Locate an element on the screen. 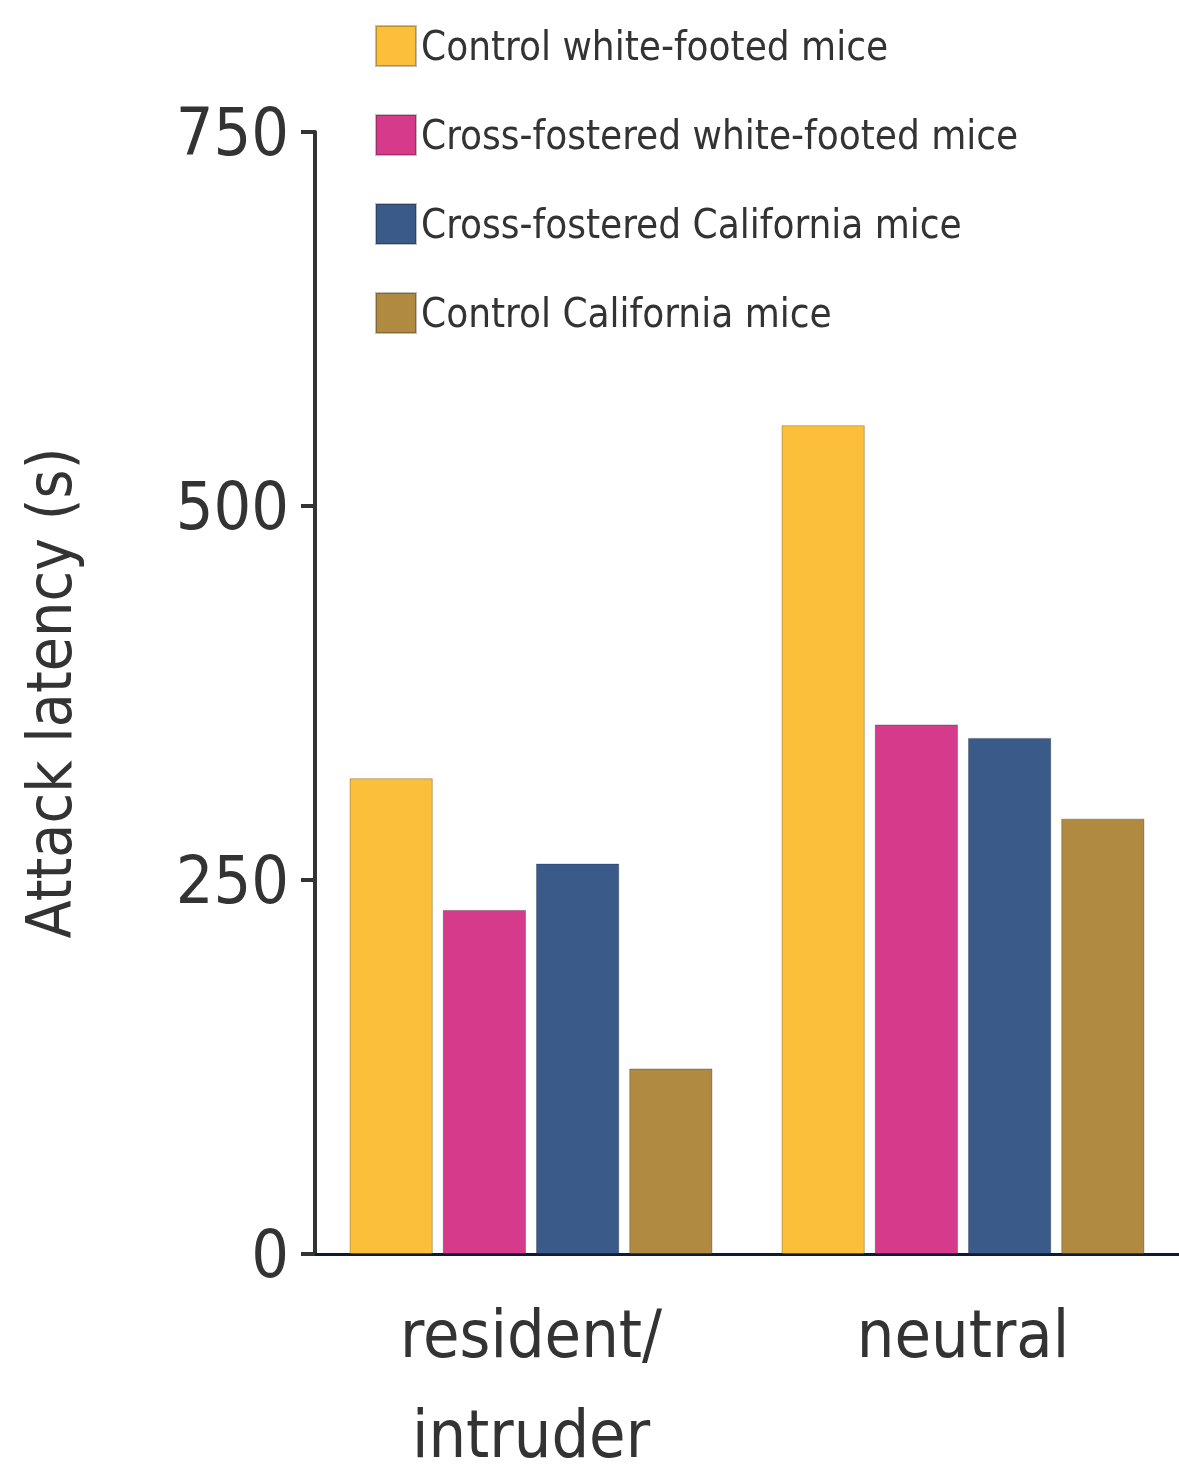 Image resolution: width=1179 pixels, height=1484 pixels. y-tick-label: 500 is located at coordinates (232, 506).